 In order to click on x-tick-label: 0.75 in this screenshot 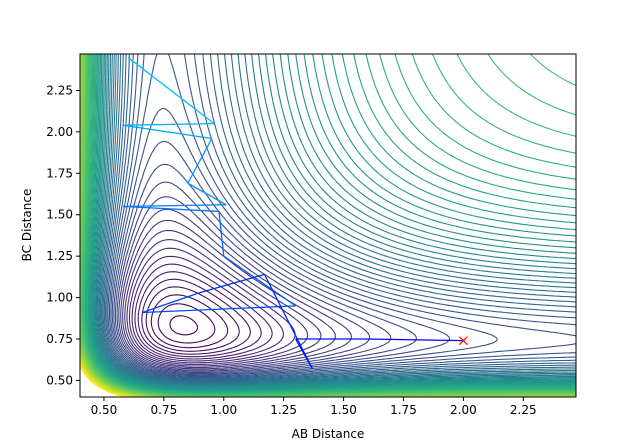, I will do `click(164, 410)`.